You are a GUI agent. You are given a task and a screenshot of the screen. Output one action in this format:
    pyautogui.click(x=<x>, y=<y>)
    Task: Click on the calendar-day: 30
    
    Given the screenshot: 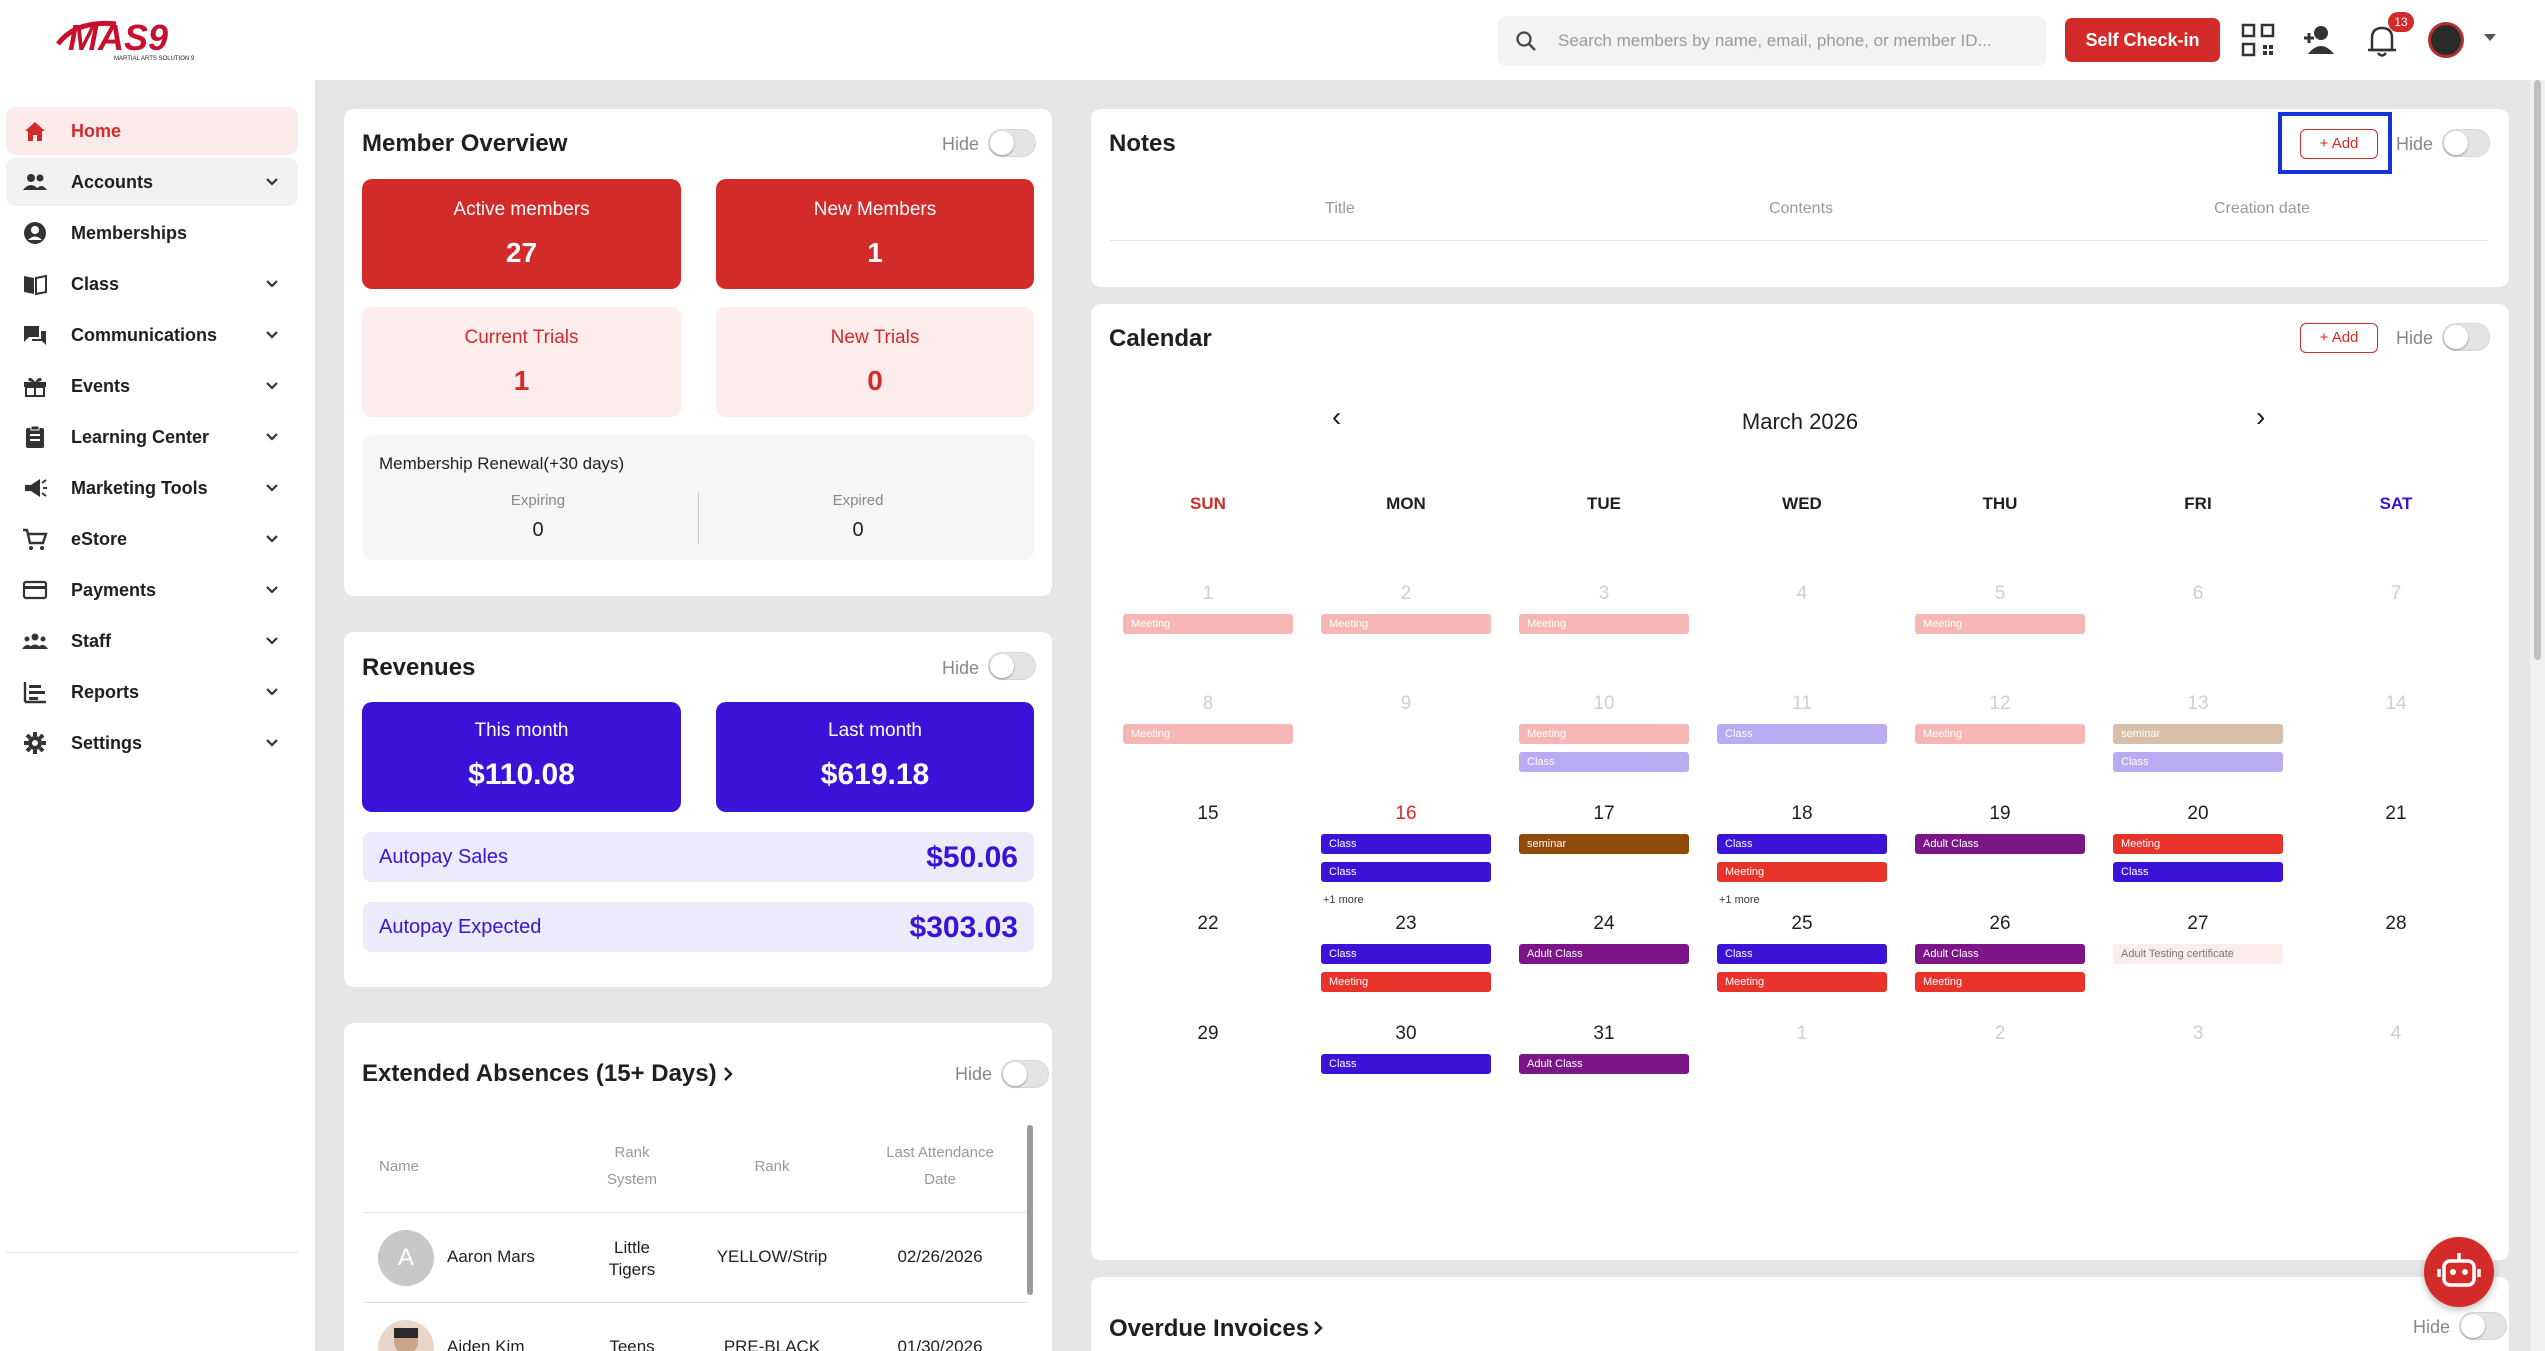 What is the action you would take?
    pyautogui.click(x=1406, y=1033)
    